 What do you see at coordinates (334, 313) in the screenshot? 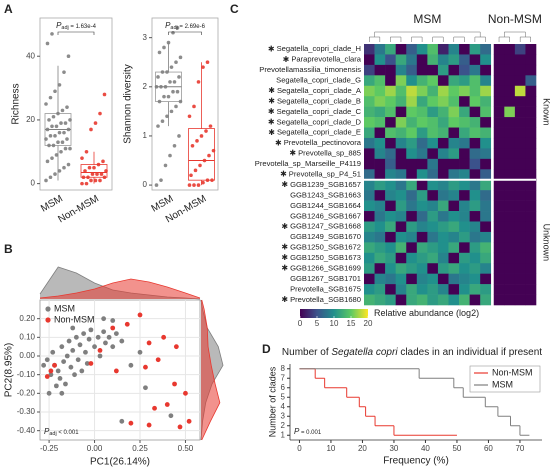
I see `colorbar` at bounding box center [334, 313].